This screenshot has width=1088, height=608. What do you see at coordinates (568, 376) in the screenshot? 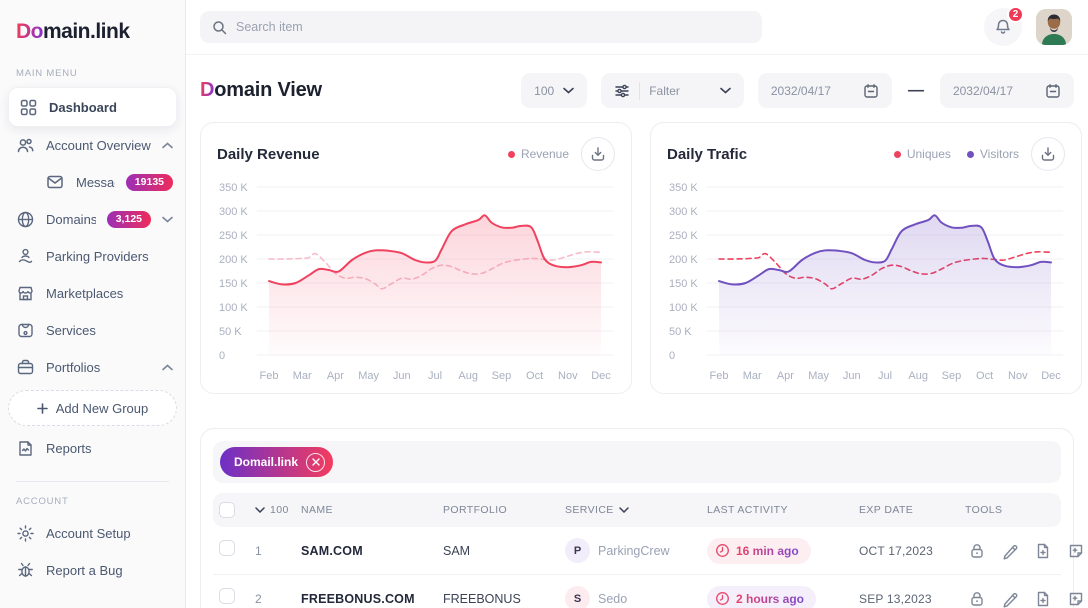
I see `svg-text: Nov` at bounding box center [568, 376].